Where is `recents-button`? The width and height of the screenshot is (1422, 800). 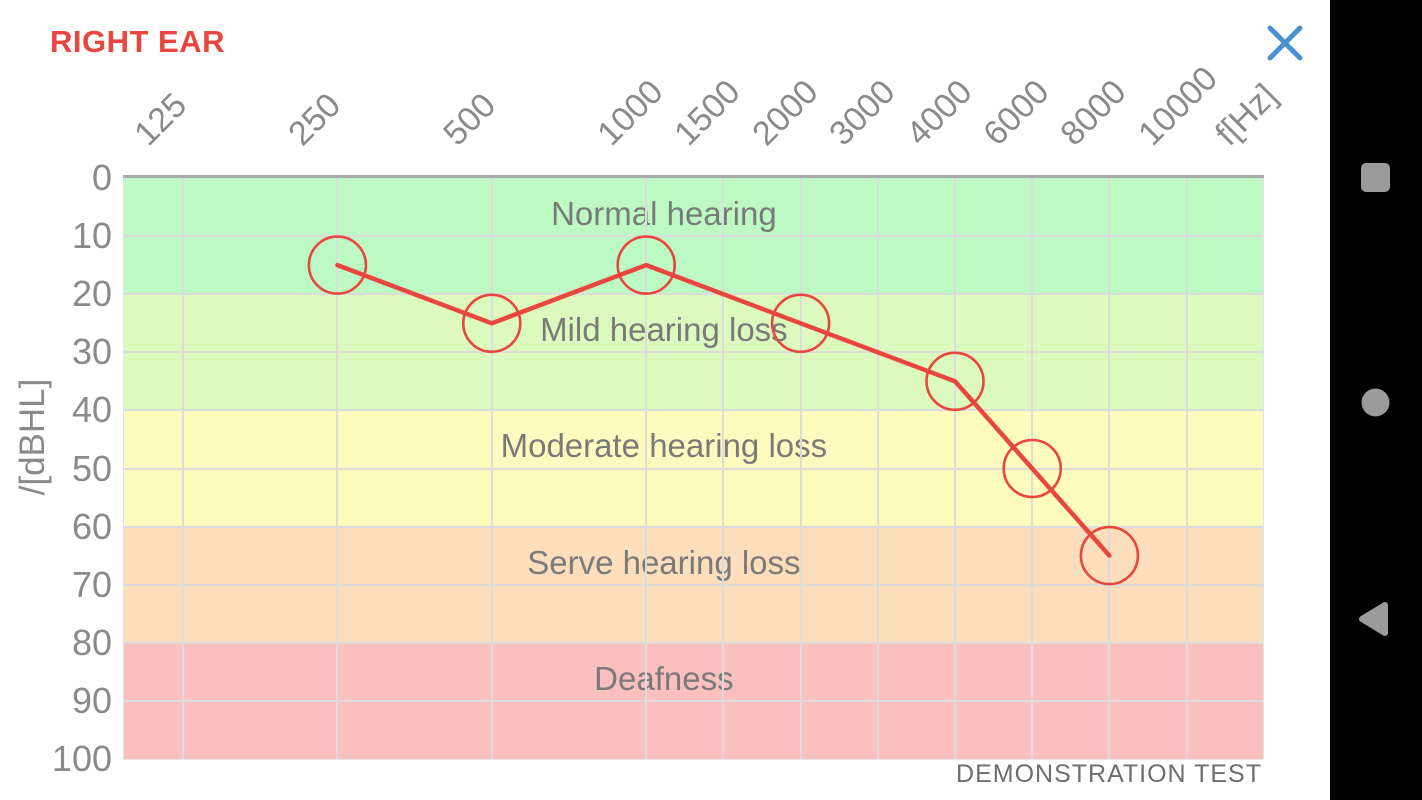 recents-button is located at coordinates (1375, 177).